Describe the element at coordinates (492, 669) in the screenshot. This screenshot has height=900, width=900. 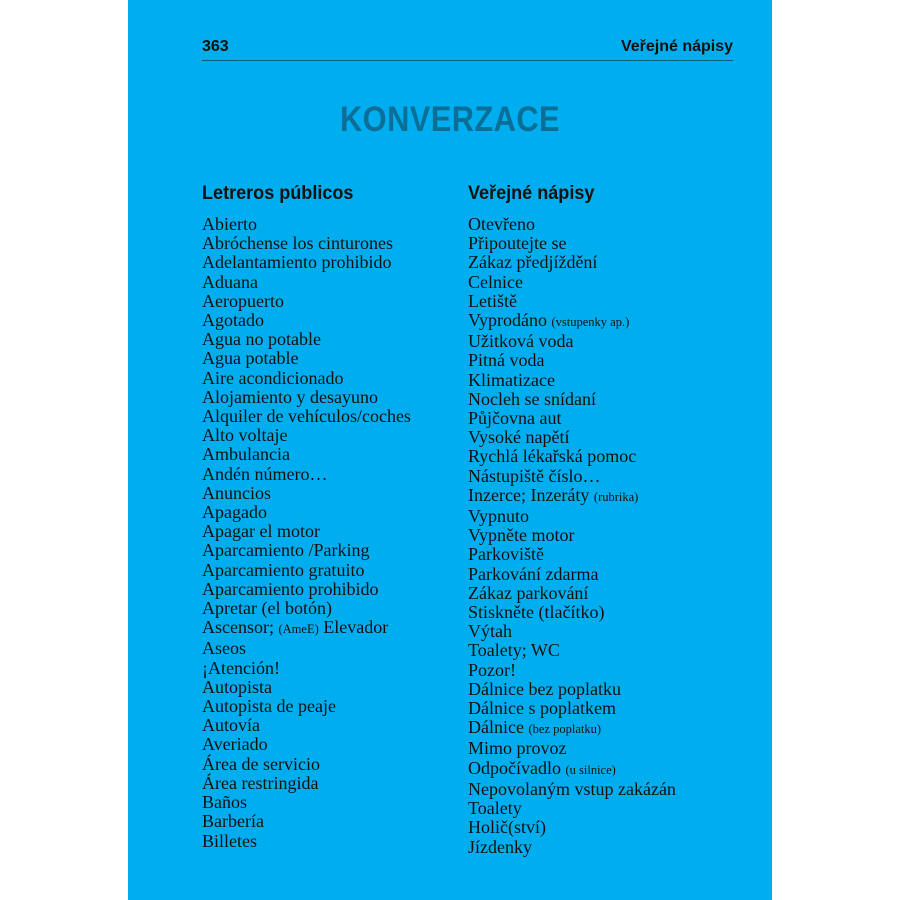
I see `phrase-text: Pozor!` at that location.